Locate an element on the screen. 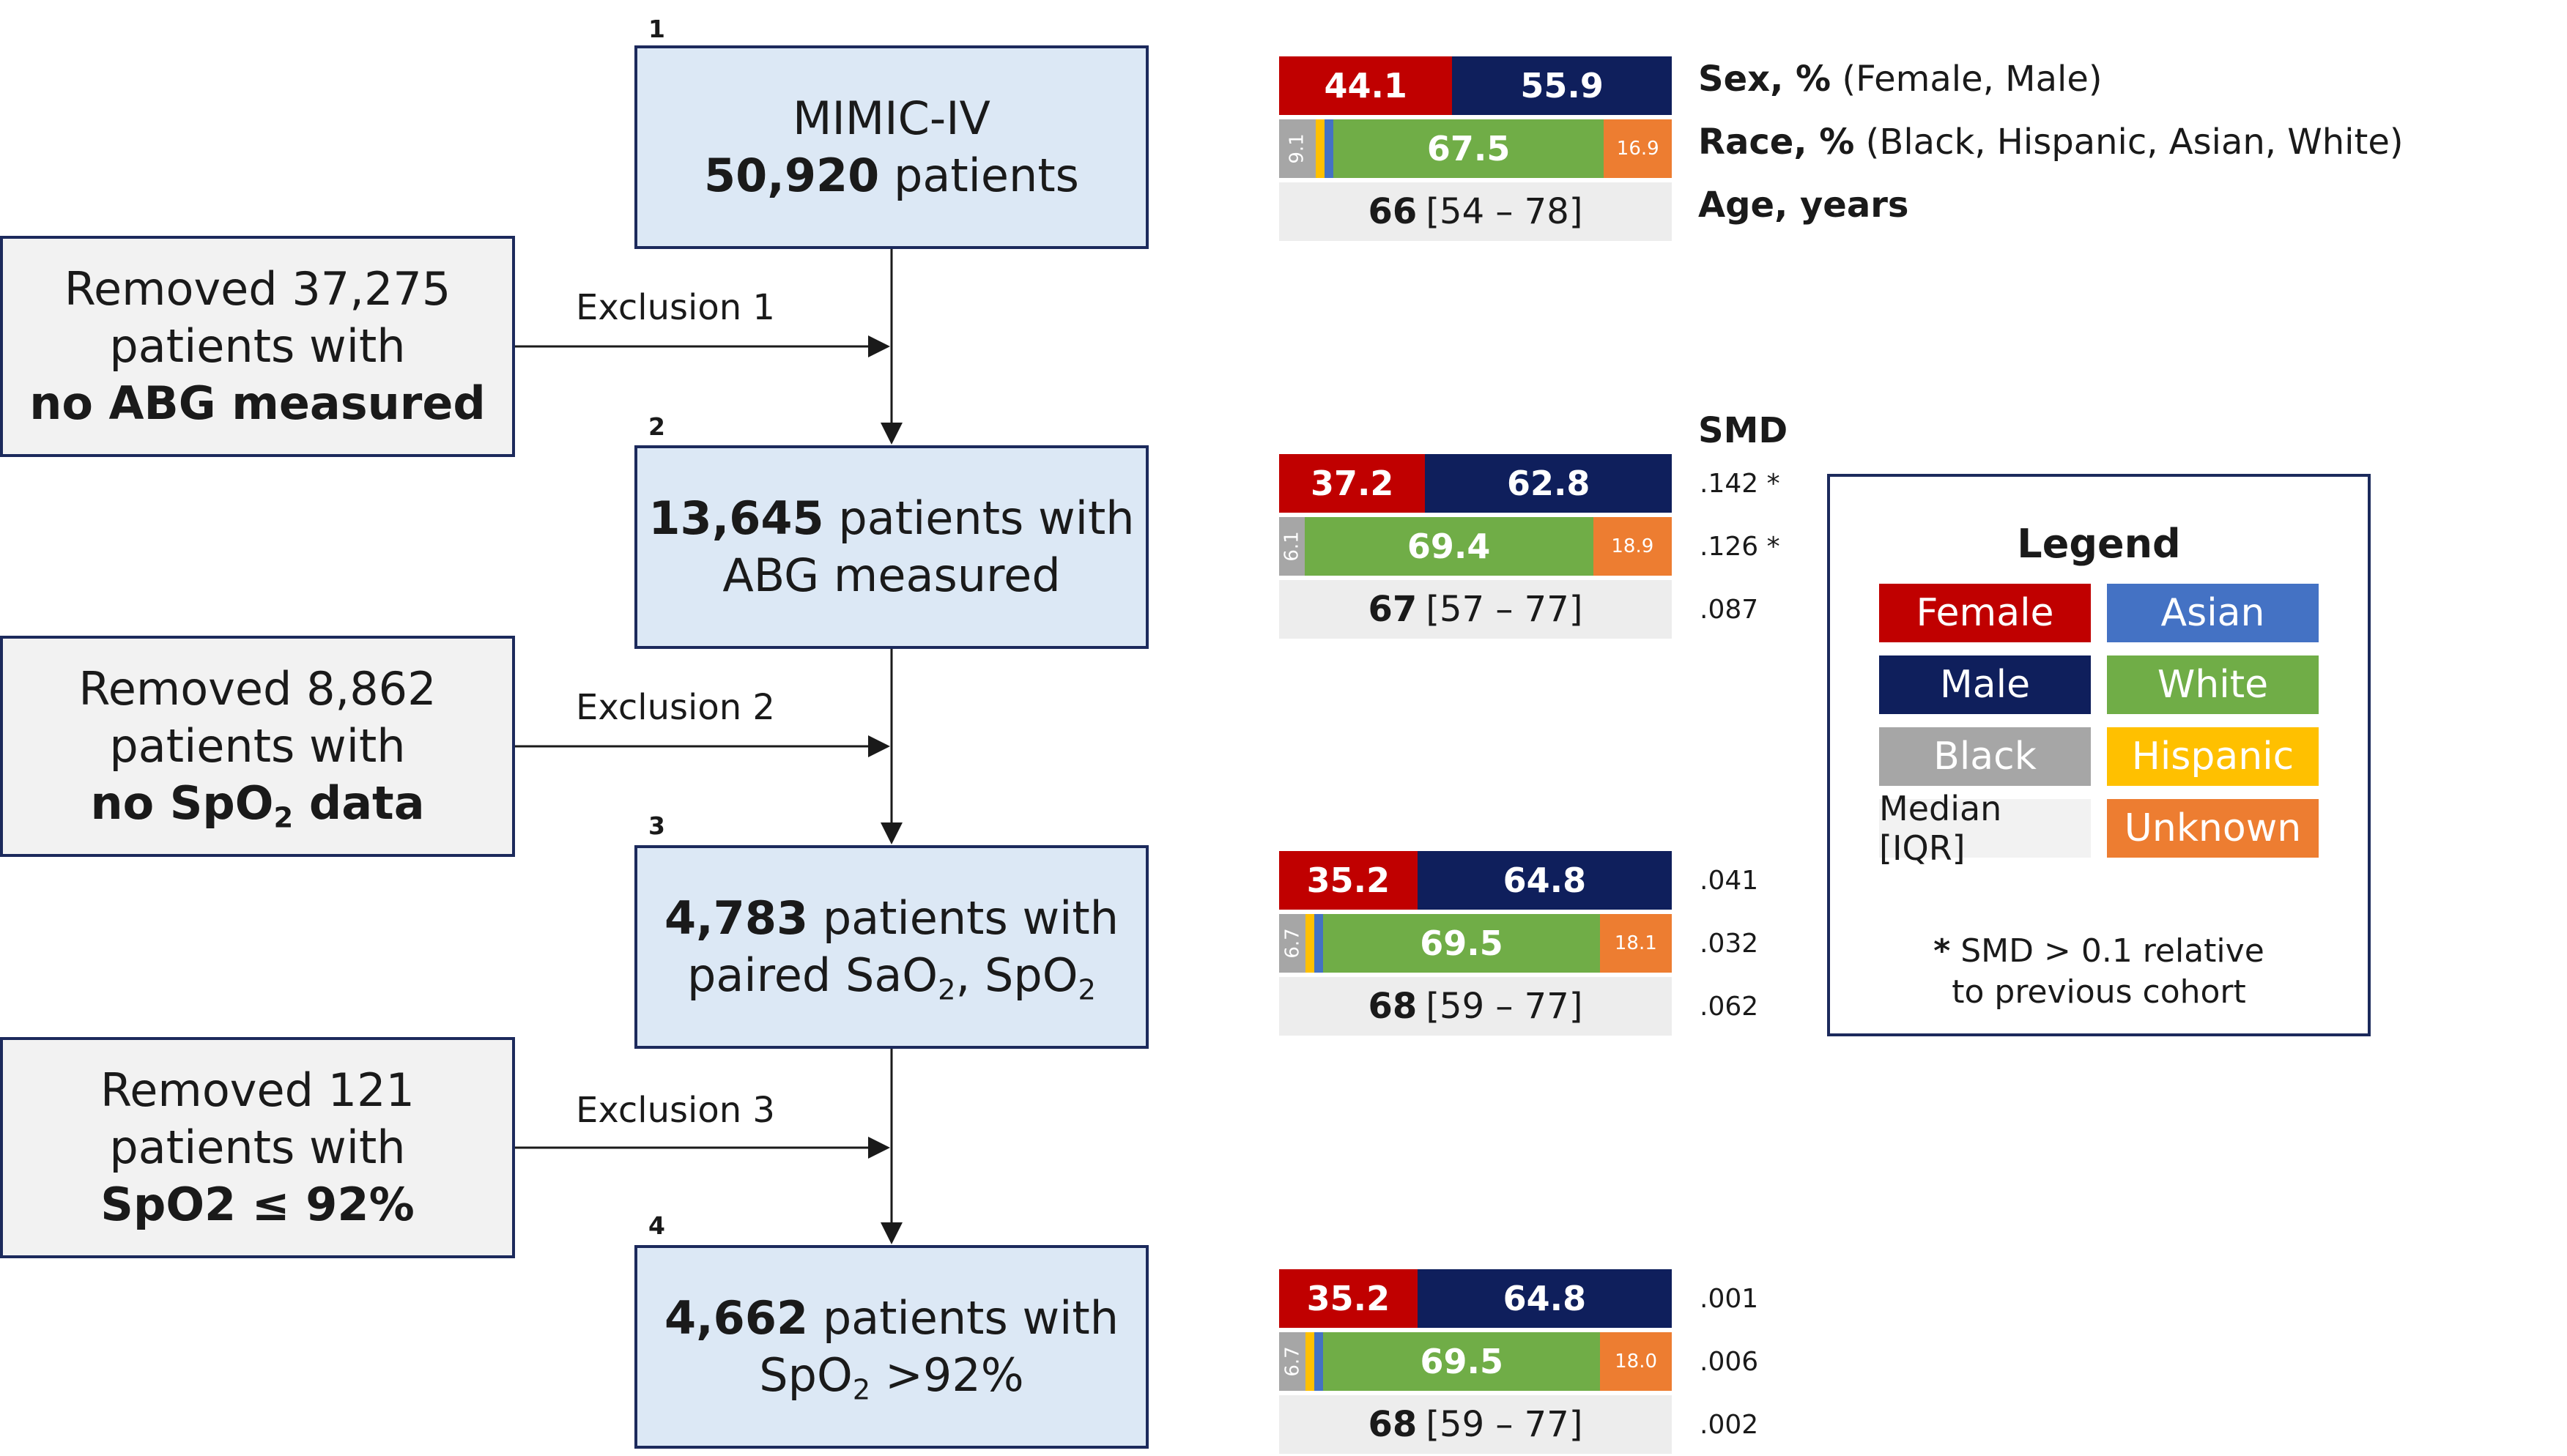 The height and width of the screenshot is (1456, 2567). legend-unknown: Unknown is located at coordinates (2213, 828).